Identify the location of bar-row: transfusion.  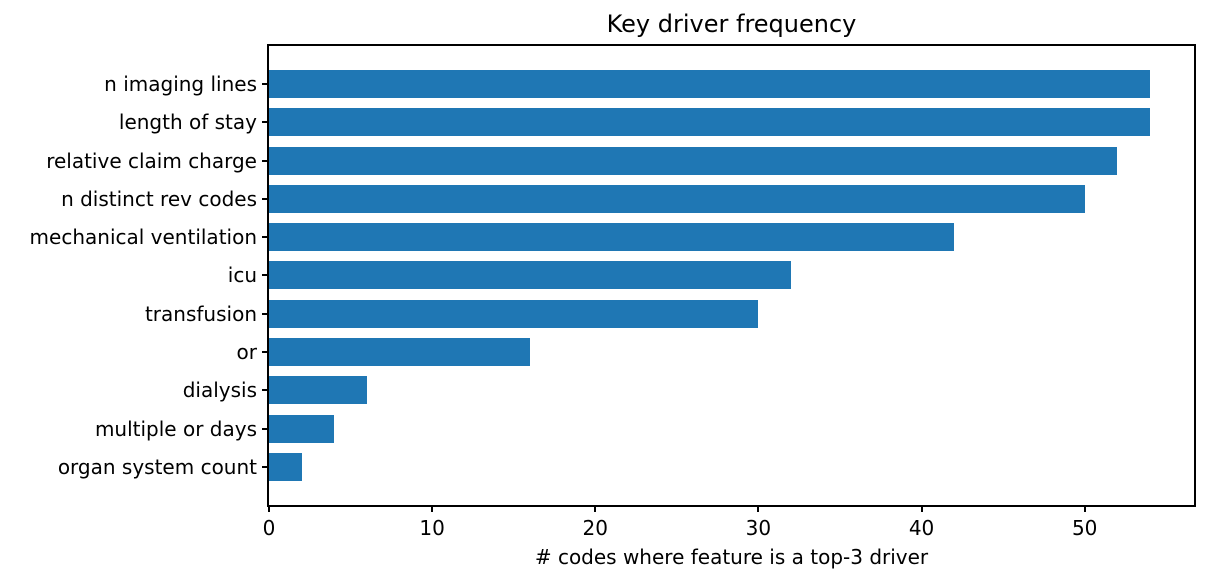
(669, 314).